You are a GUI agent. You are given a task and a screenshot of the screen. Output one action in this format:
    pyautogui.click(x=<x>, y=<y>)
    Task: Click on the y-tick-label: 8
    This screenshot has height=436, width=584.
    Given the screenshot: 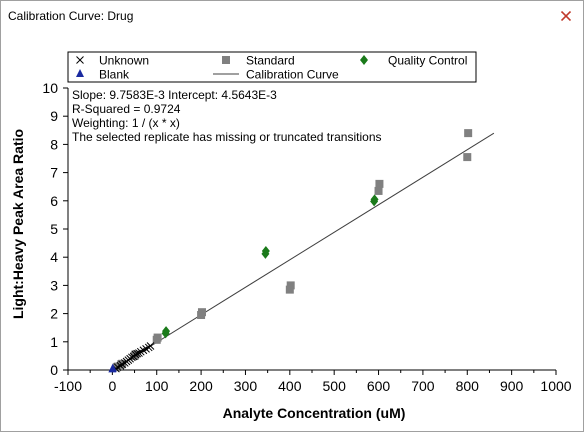 What is the action you would take?
    pyautogui.click(x=54, y=144)
    